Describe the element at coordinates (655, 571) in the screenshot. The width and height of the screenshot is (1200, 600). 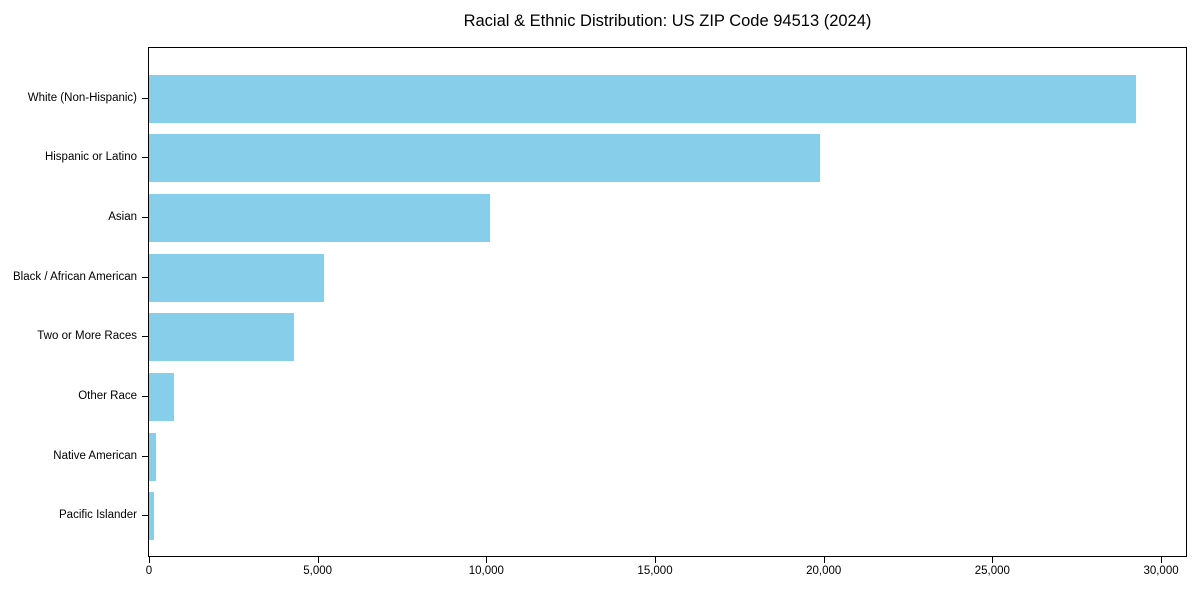
I see `x-tick-label: 15,000` at that location.